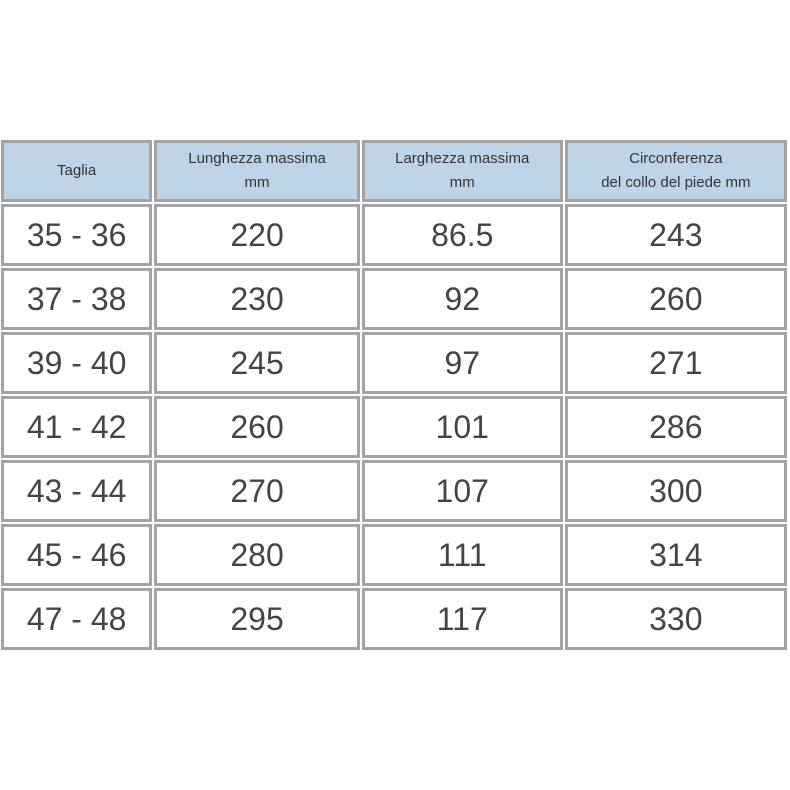  Describe the element at coordinates (675, 363) in the screenshot. I see `cell-circonferenza: 271` at that location.